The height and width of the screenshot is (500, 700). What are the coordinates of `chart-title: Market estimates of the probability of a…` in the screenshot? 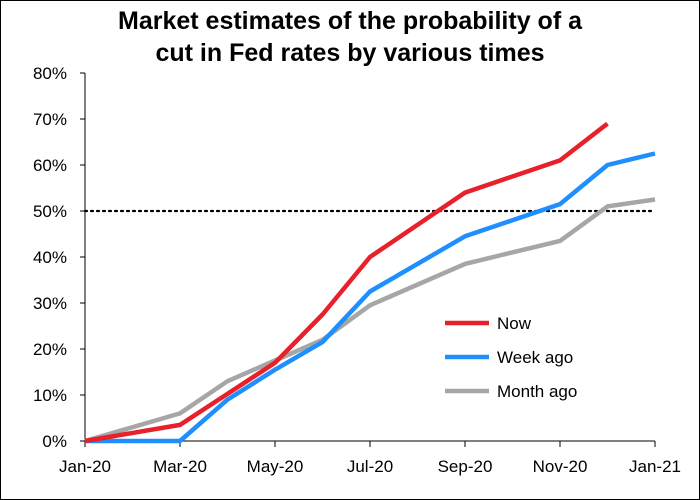 It's located at (350, 37).